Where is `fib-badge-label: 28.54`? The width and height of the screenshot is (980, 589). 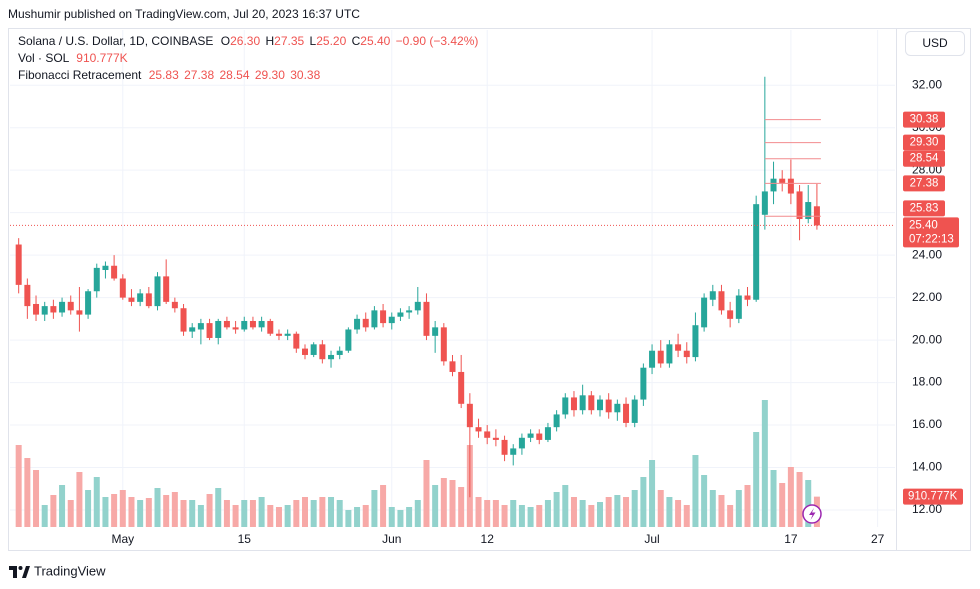 fib-badge-label: 28.54 is located at coordinates (924, 159).